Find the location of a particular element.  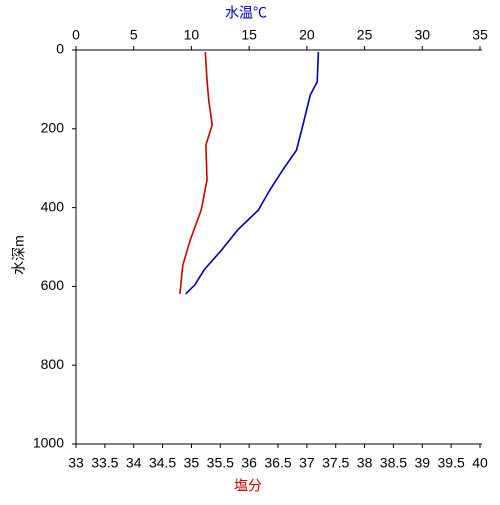

x-tick-label: 34 is located at coordinates (134, 463).